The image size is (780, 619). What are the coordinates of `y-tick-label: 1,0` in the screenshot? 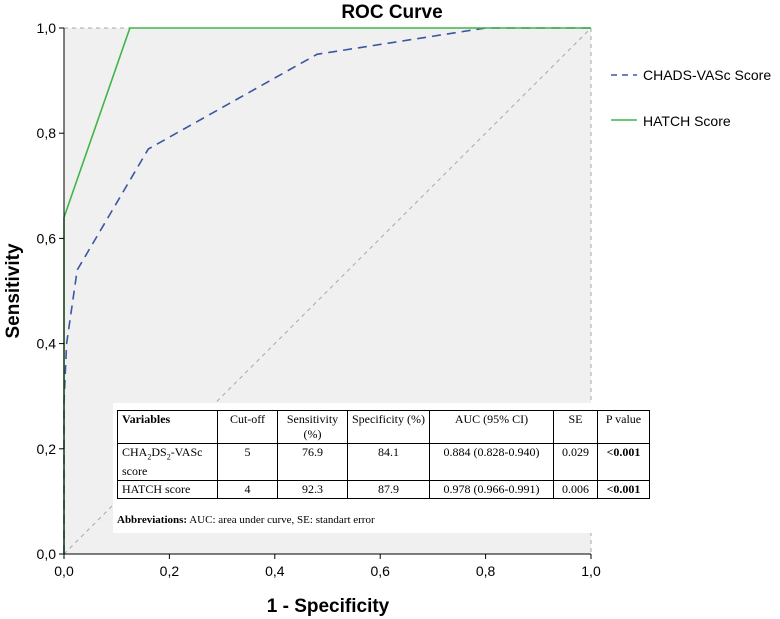 It's located at (47, 28).